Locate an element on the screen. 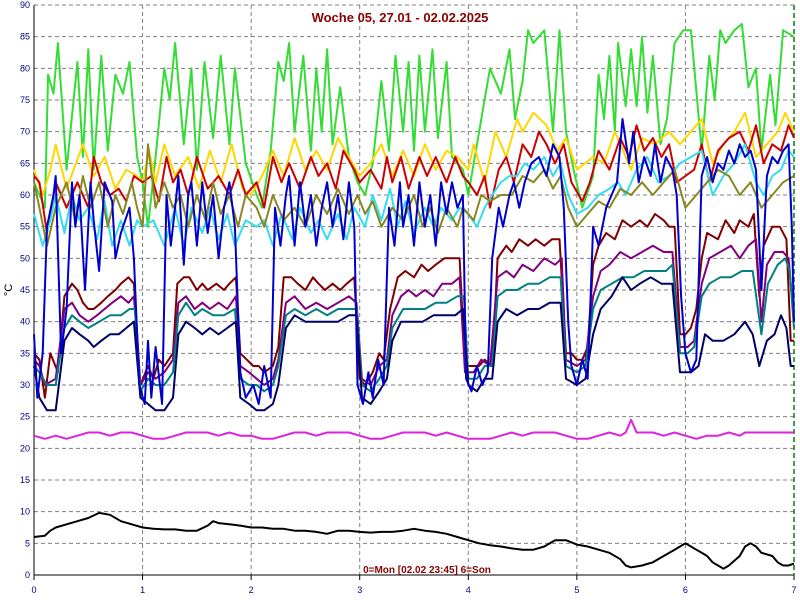 The image size is (800, 600). y-tick-label: 5 is located at coordinates (27, 543).